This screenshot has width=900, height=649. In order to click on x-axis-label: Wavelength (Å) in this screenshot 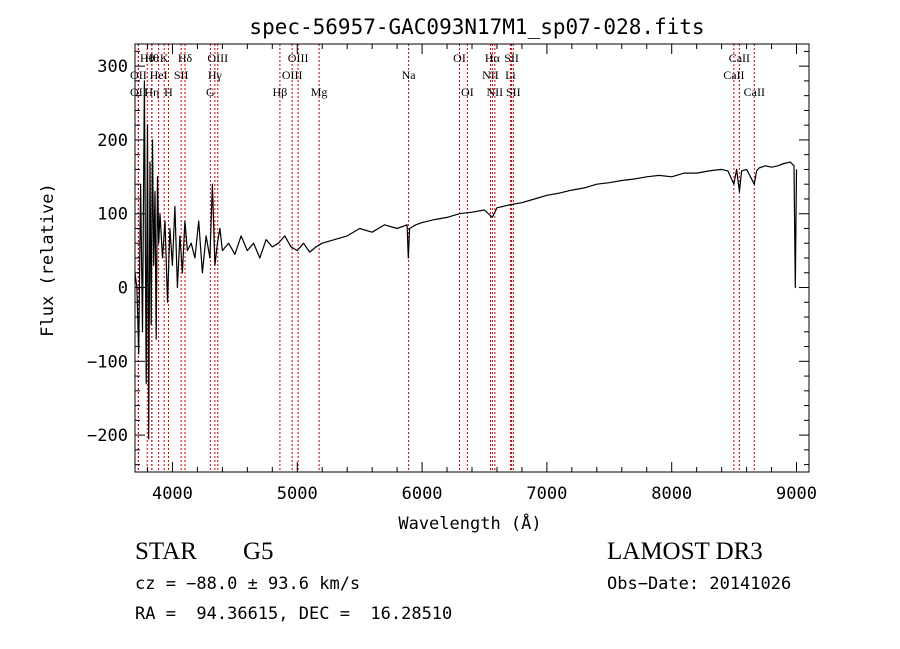, I will do `click(469, 523)`.